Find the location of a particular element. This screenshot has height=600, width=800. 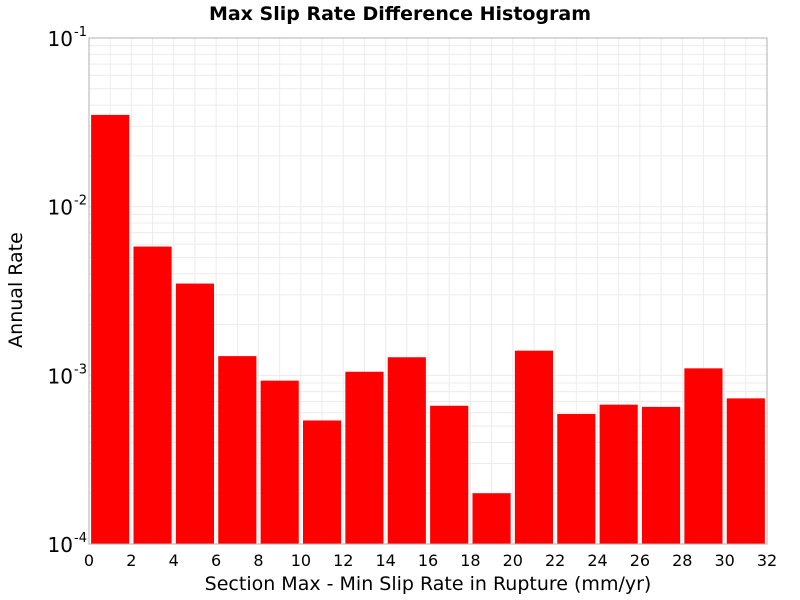

y-tick-exponent: -4 is located at coordinates (80, 538).